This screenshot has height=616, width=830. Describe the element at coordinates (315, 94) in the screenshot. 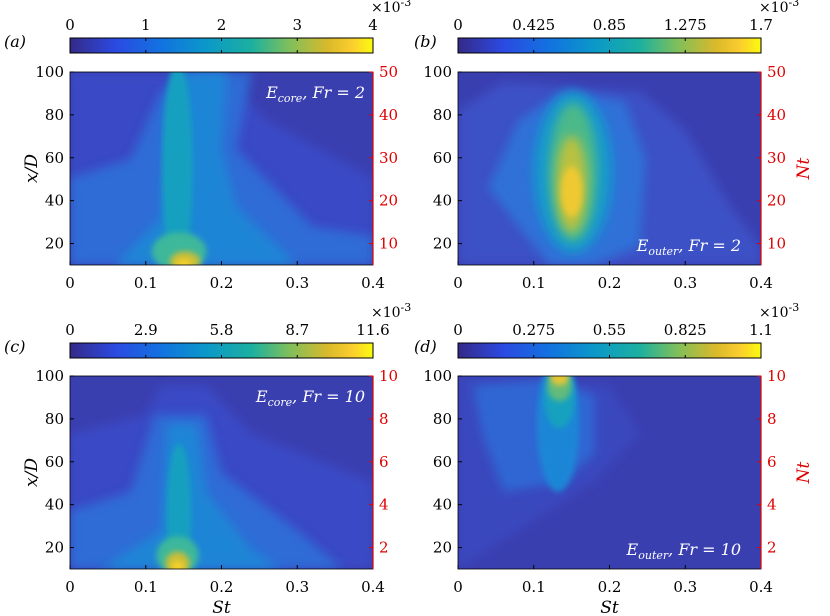

I see `panel-annotation: Ecore, Fr = 2` at that location.